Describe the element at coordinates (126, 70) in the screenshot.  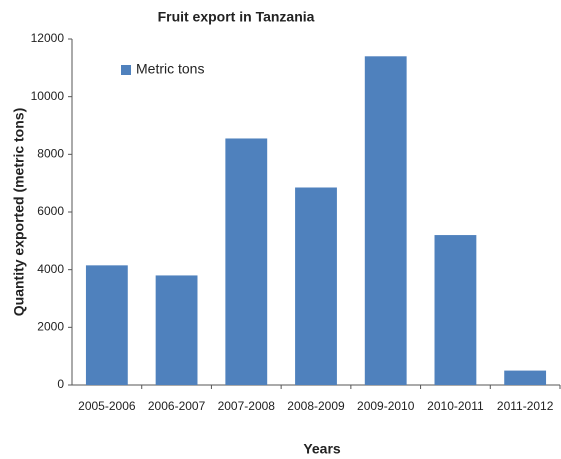
I see `legend-swatch` at that location.